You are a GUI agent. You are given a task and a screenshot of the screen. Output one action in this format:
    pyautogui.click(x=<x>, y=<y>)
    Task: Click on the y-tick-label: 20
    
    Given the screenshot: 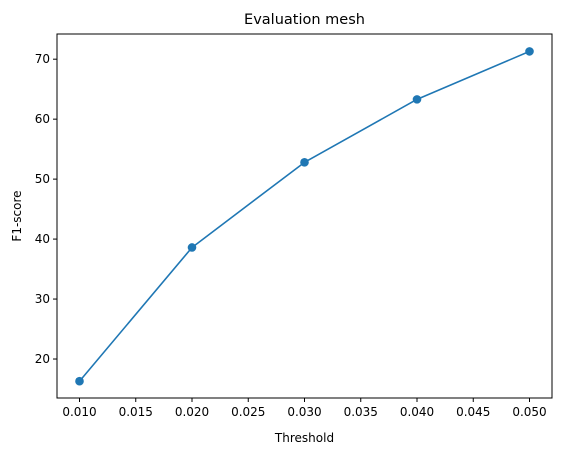 What is the action you would take?
    pyautogui.click(x=42, y=359)
    